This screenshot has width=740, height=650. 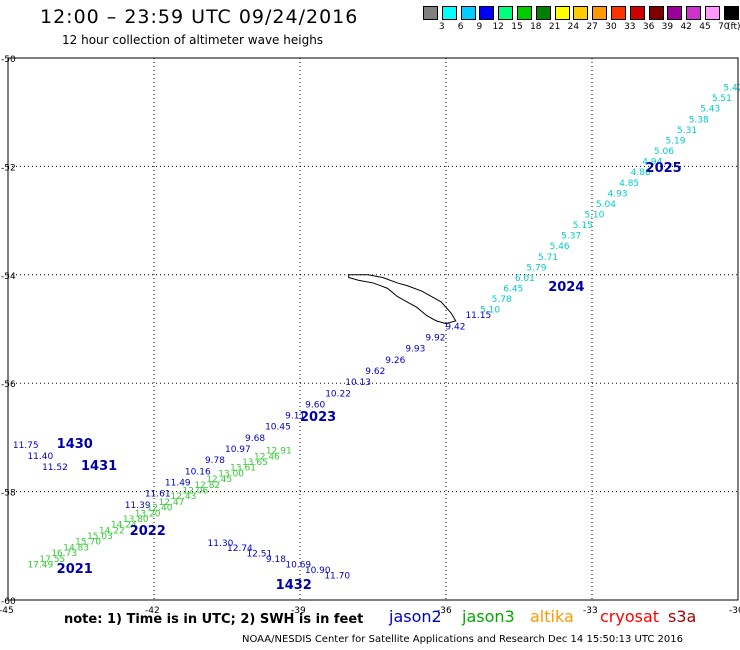 I want to click on swh-value-label: 12.40, so click(x=160, y=509).